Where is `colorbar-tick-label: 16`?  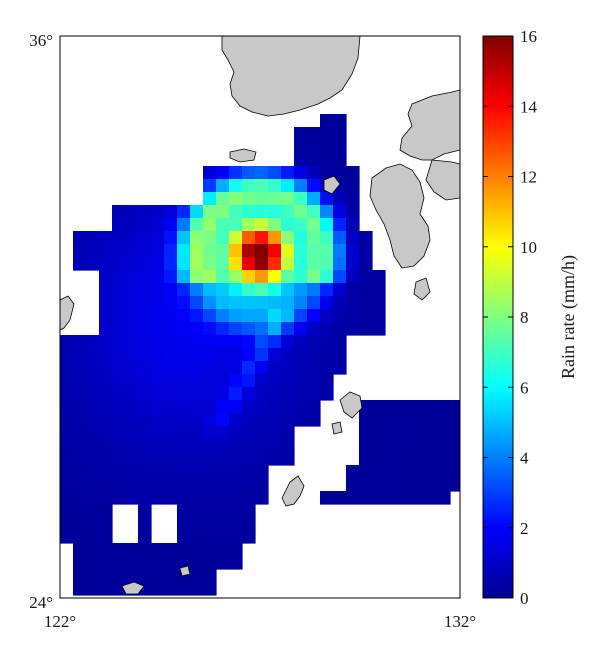 colorbar-tick-label: 16 is located at coordinates (528, 36).